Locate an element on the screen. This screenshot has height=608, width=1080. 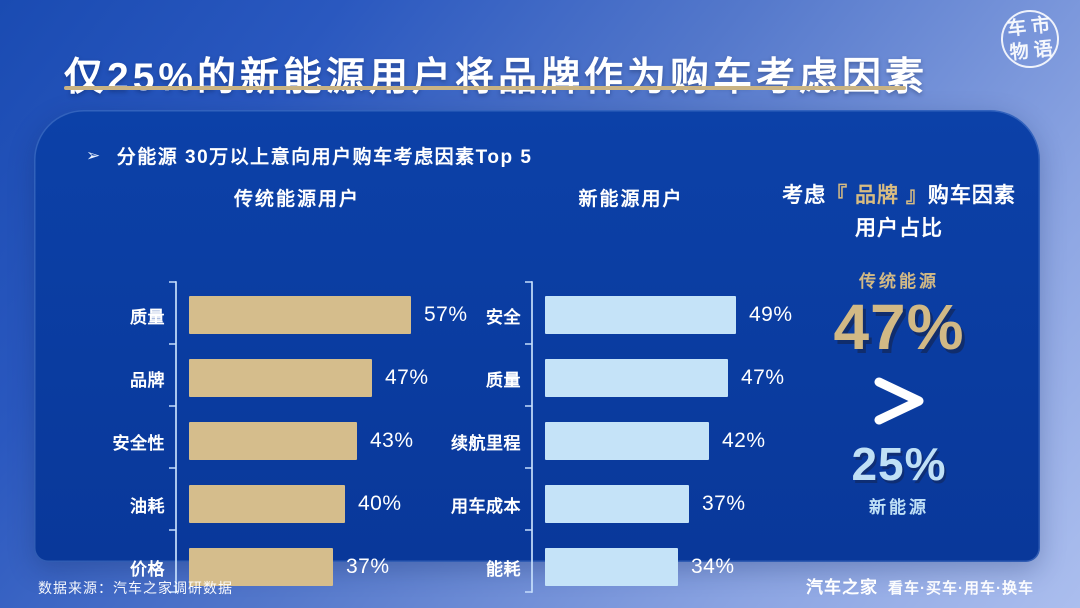
page-title: 仅25%的新能源用户将品牌作为购车考虑因素 is located at coordinates (496, 78).